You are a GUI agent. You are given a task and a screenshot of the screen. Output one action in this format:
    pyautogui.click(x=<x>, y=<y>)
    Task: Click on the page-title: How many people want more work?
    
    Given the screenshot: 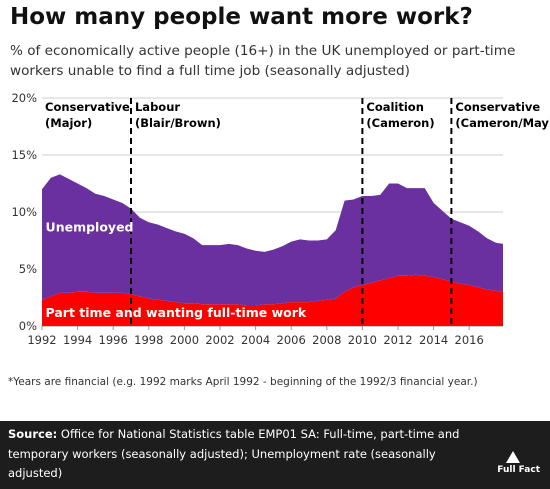 What is the action you would take?
    pyautogui.click(x=241, y=17)
    